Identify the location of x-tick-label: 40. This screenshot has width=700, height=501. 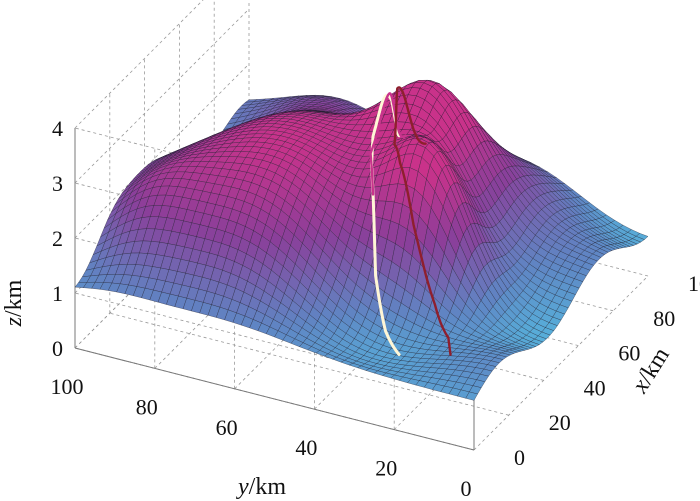
(595, 387).